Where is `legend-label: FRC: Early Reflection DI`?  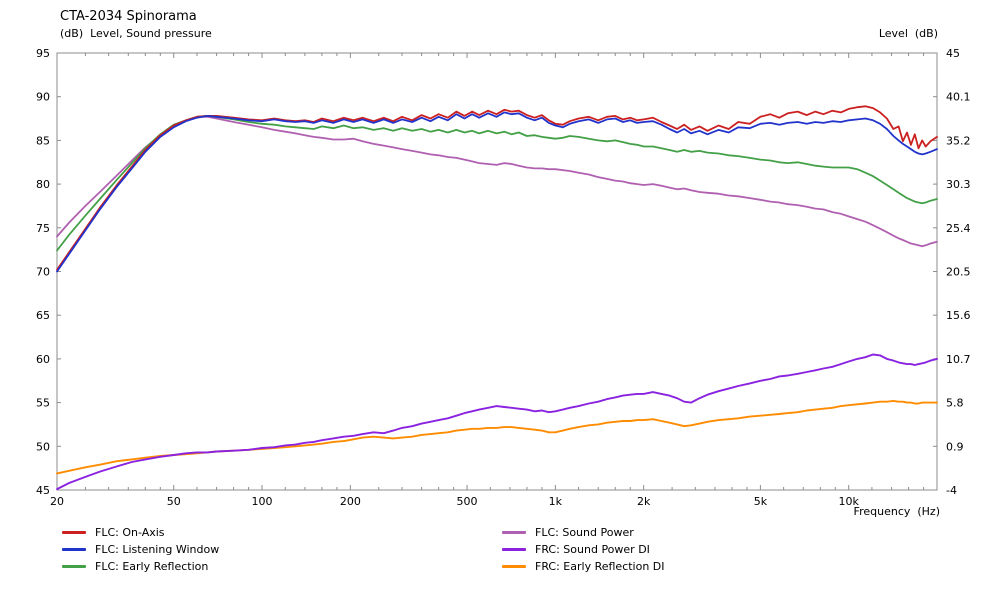 legend-label: FRC: Early Reflection DI is located at coordinates (600, 566).